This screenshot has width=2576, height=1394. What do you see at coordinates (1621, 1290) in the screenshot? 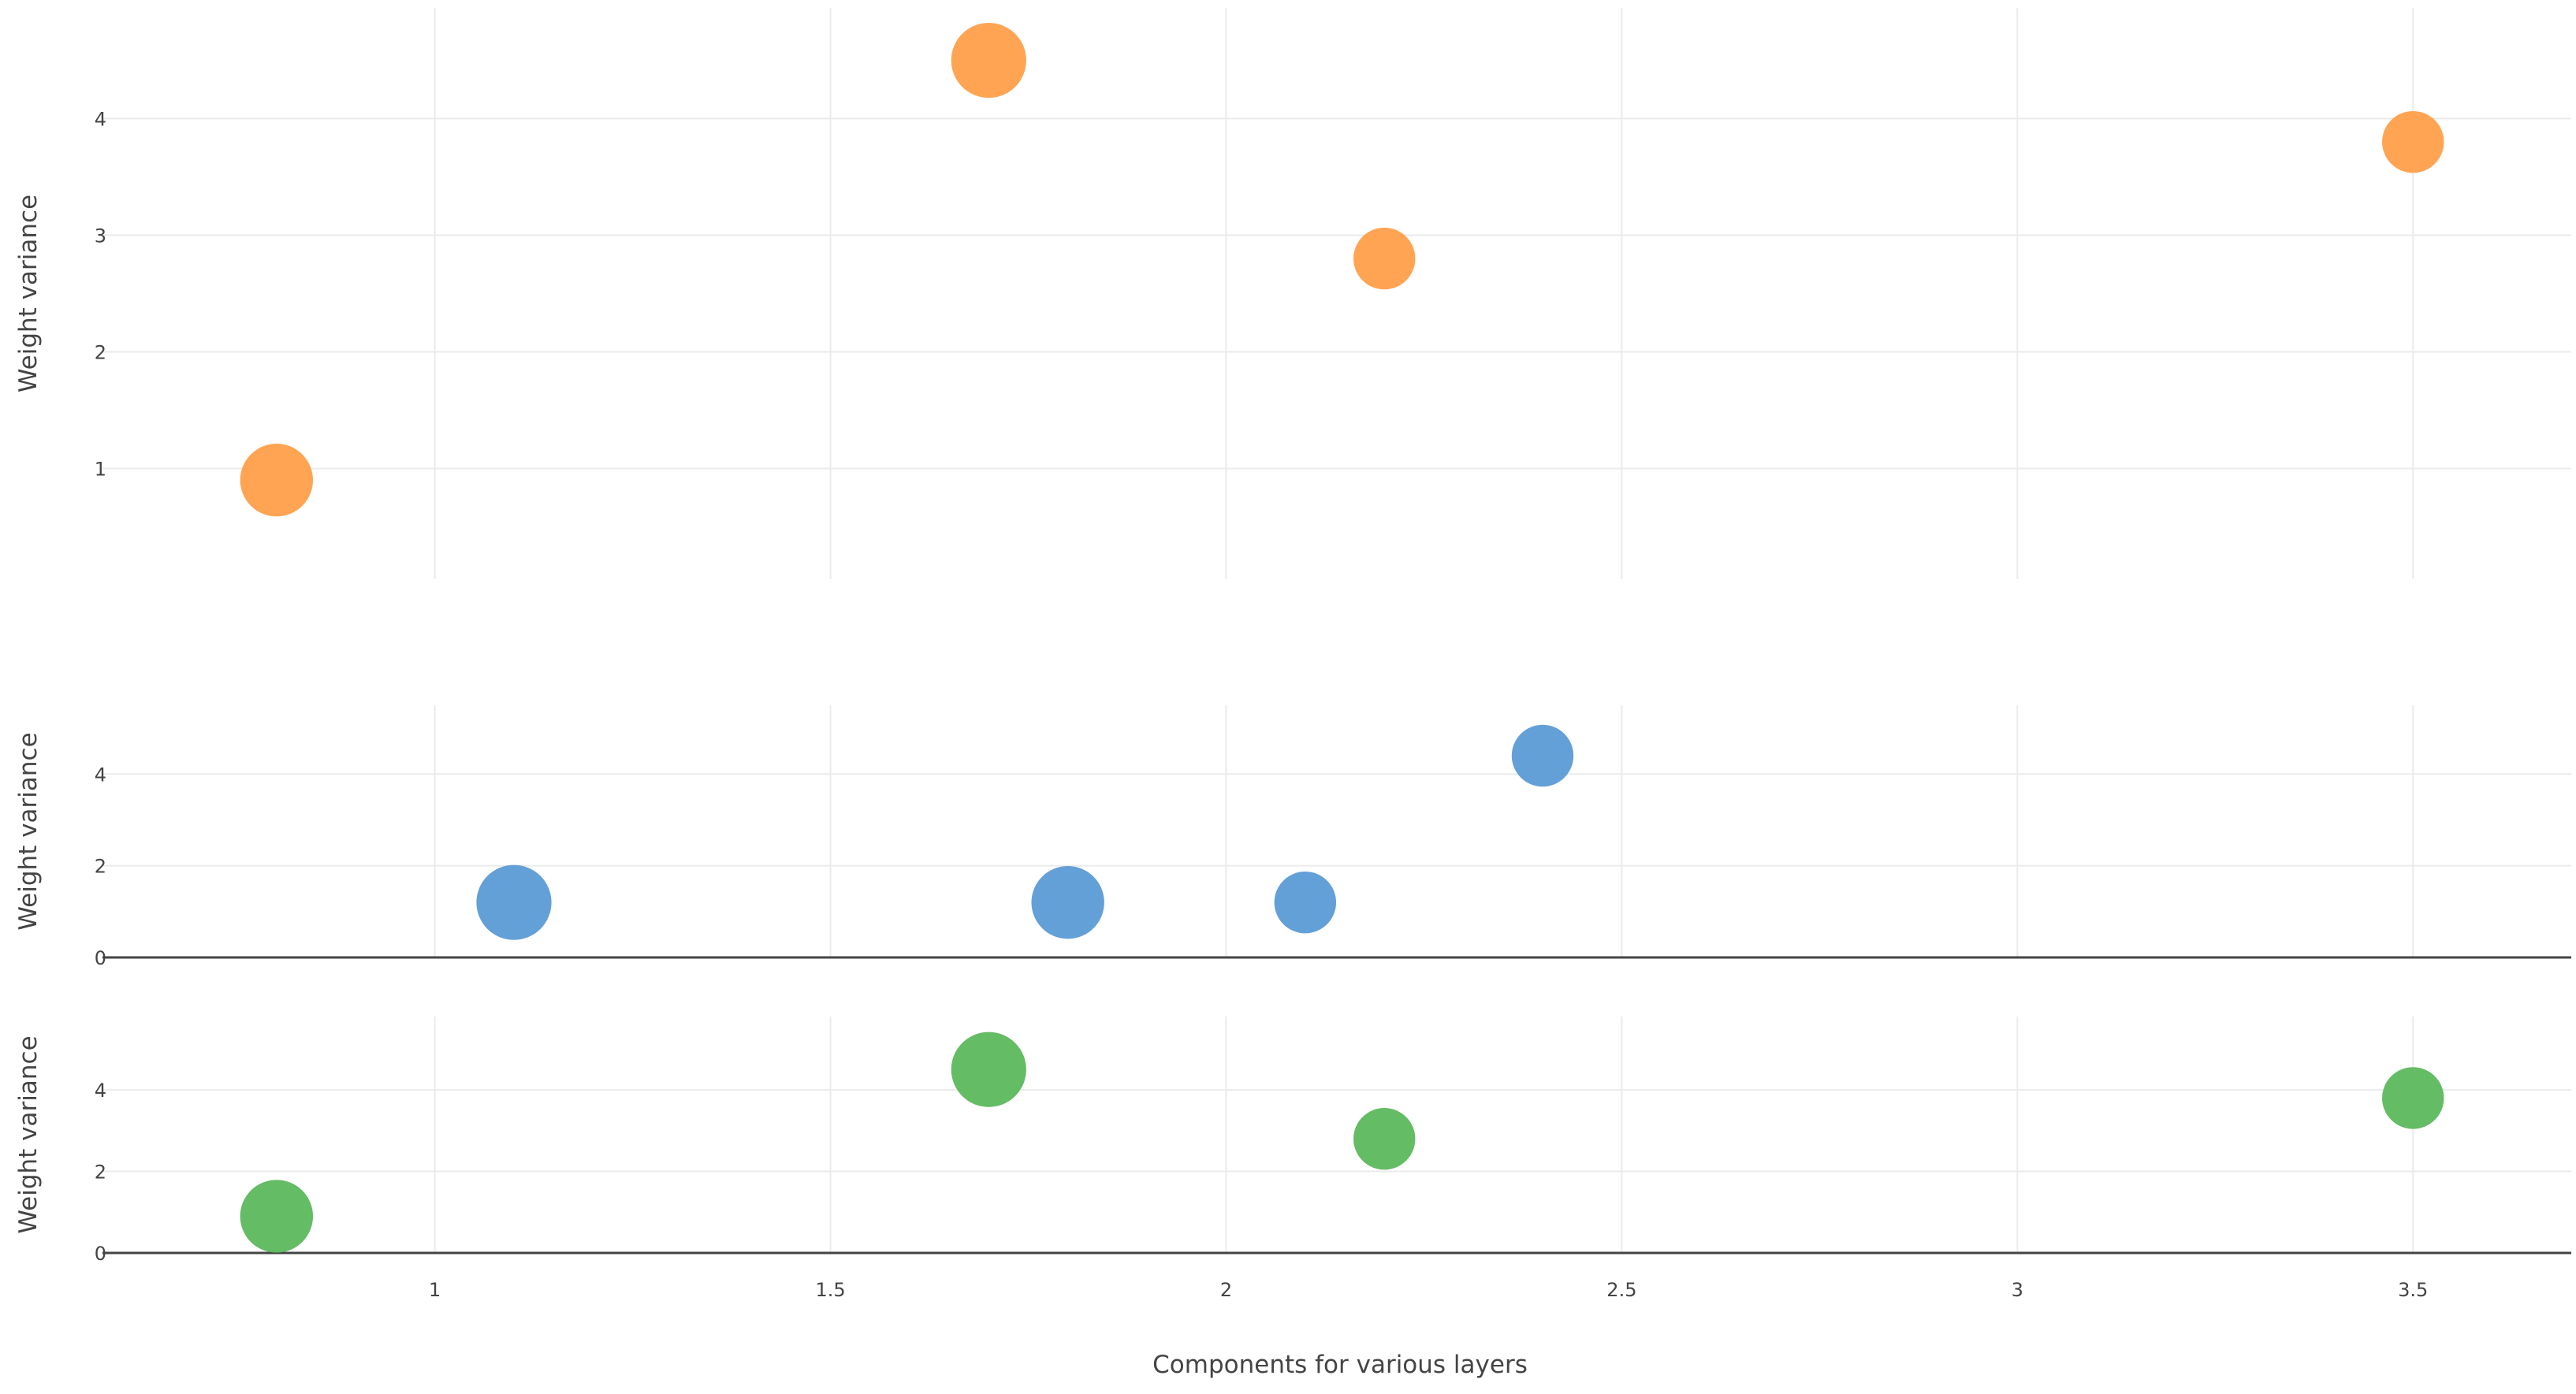
I see `x-tick-label: 2.5` at bounding box center [1621, 1290].